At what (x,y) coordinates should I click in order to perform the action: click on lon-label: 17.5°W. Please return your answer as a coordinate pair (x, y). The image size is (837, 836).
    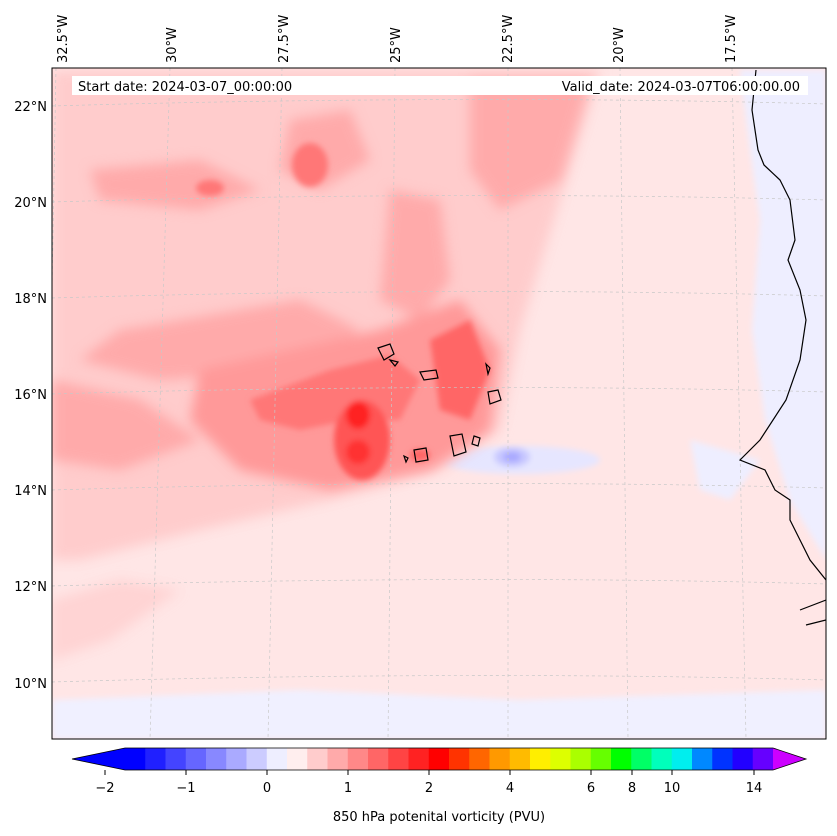
    Looking at the image, I should click on (731, 39).